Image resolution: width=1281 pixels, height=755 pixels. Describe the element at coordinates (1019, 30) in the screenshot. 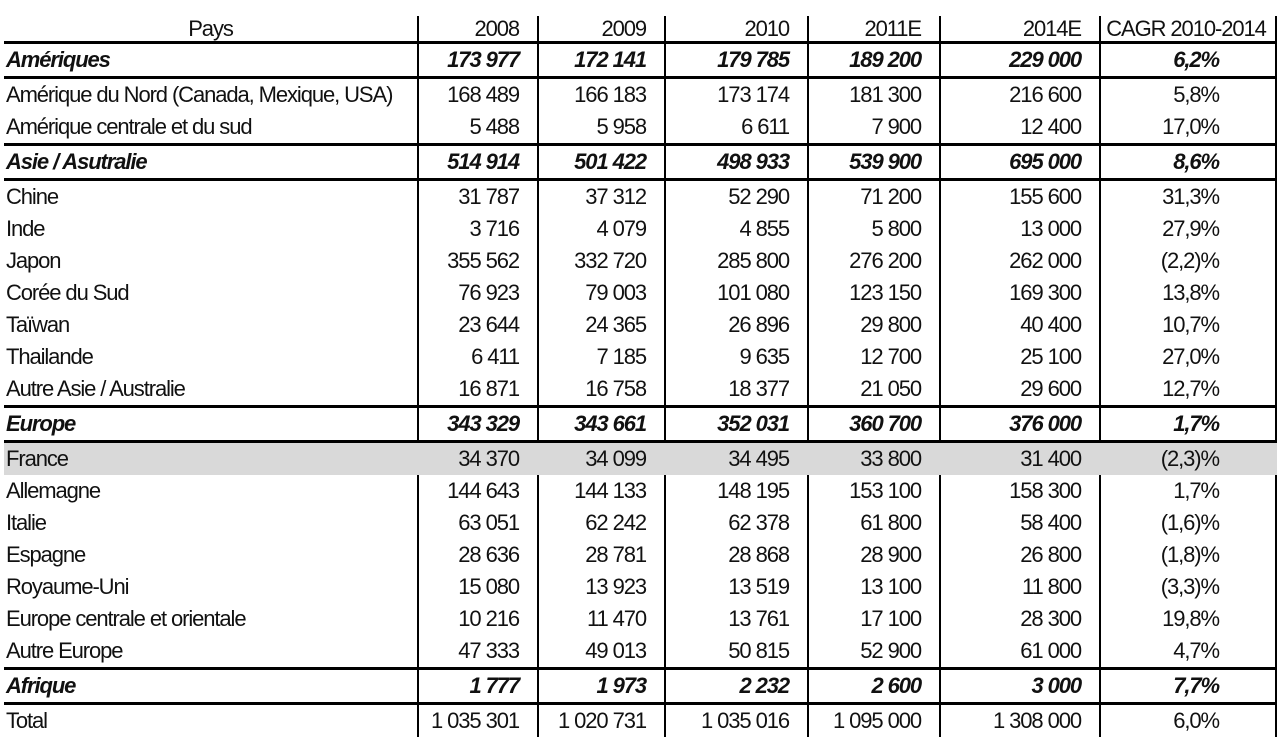

I see `header-2014e: 2014E` at that location.